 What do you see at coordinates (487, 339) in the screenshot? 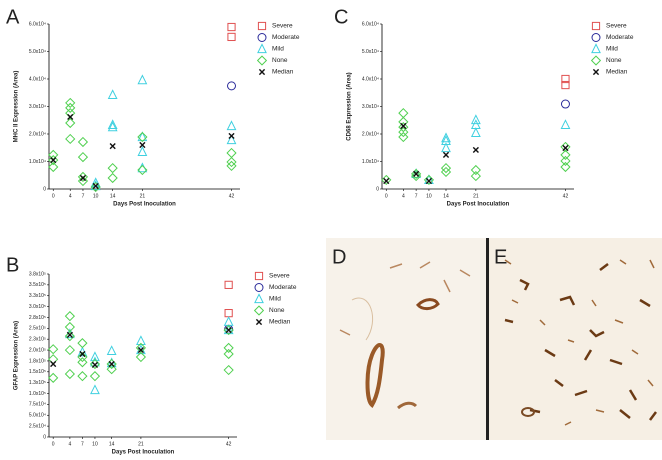
I see `divider` at bounding box center [487, 339].